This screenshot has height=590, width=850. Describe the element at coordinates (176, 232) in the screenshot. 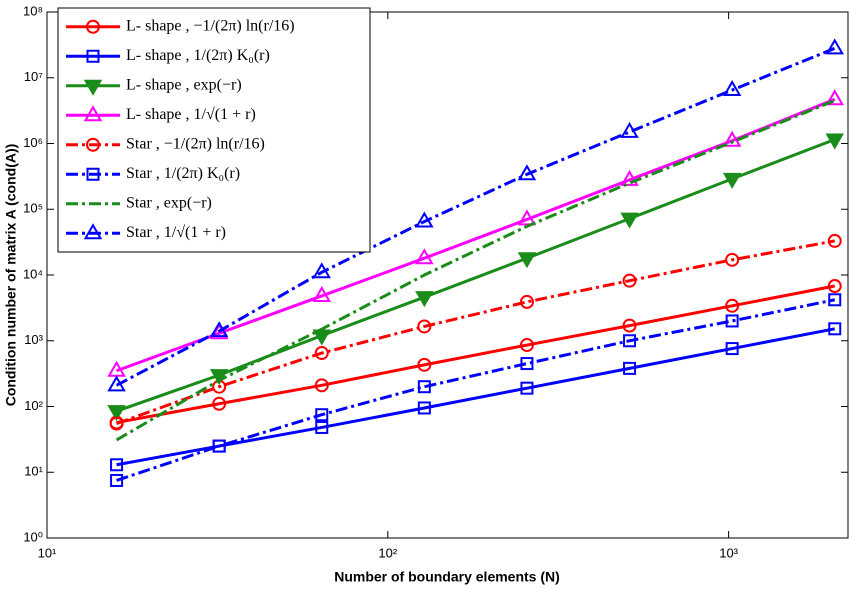

I see `legend-label: Star , 1/√(1 + r)` at that location.